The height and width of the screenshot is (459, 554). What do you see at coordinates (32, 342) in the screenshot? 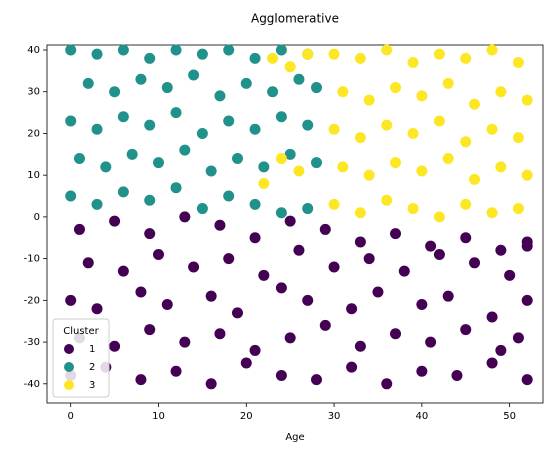
I see `y-tick-label: -30` at bounding box center [32, 342].